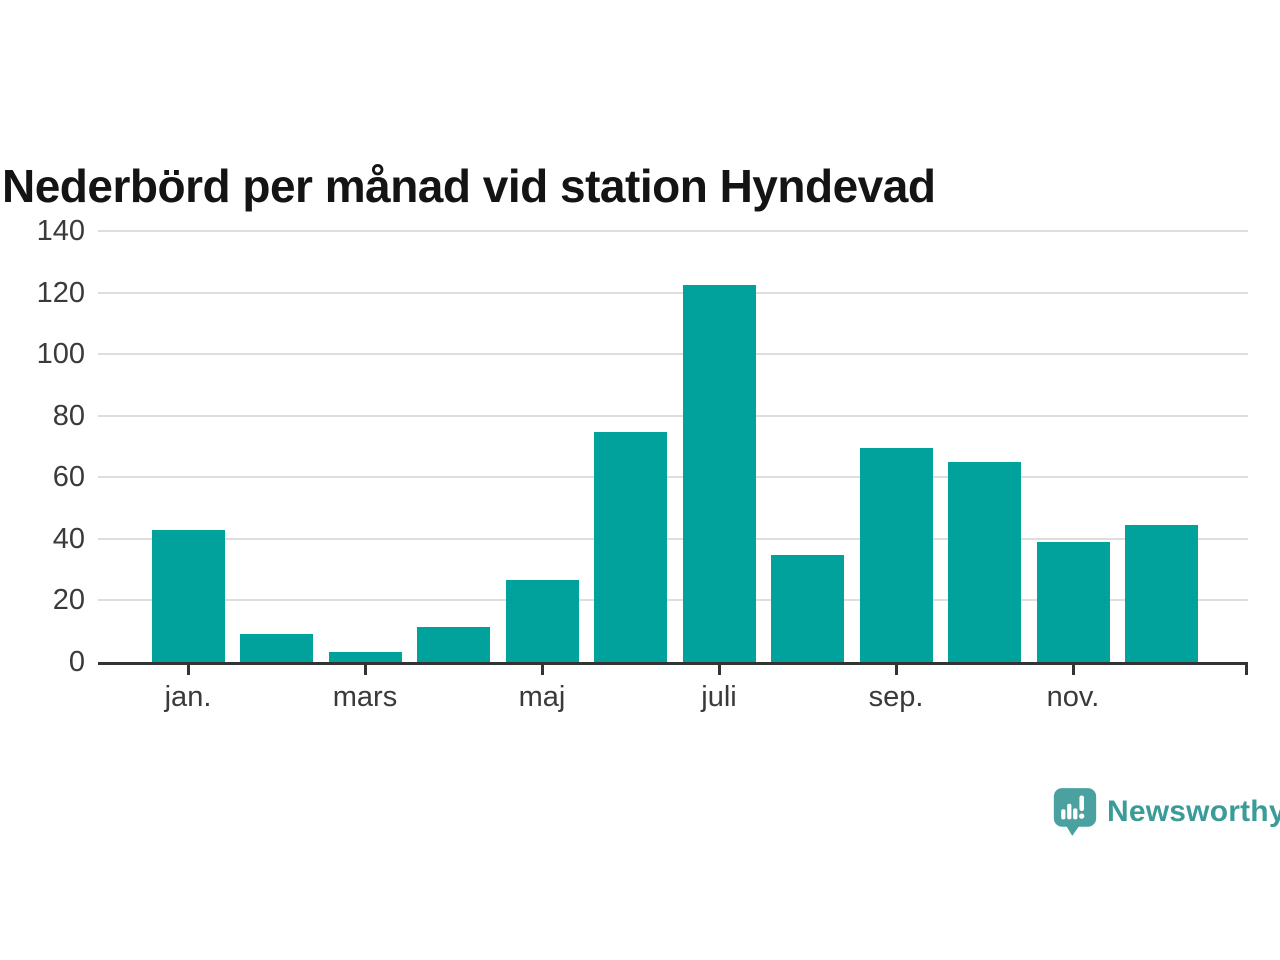  I want to click on chart-title: Nederbörd per månad vid station Hyndevad, so click(469, 185).